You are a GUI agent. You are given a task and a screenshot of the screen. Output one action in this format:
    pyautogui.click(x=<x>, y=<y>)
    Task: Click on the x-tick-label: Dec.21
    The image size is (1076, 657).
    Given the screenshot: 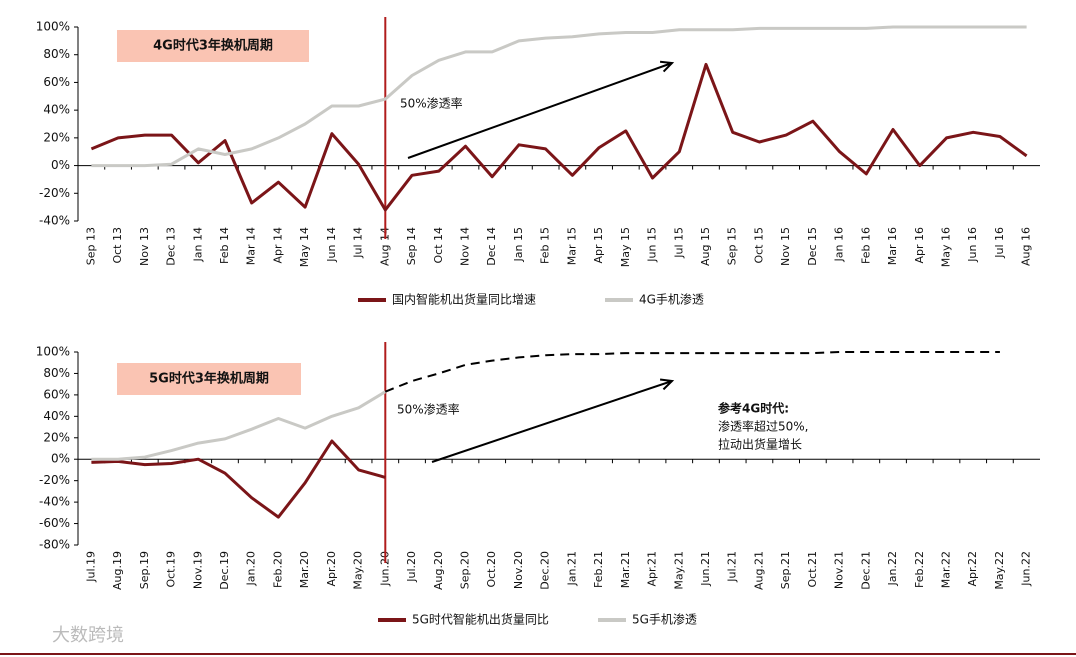 What is the action you would take?
    pyautogui.click(x=865, y=570)
    